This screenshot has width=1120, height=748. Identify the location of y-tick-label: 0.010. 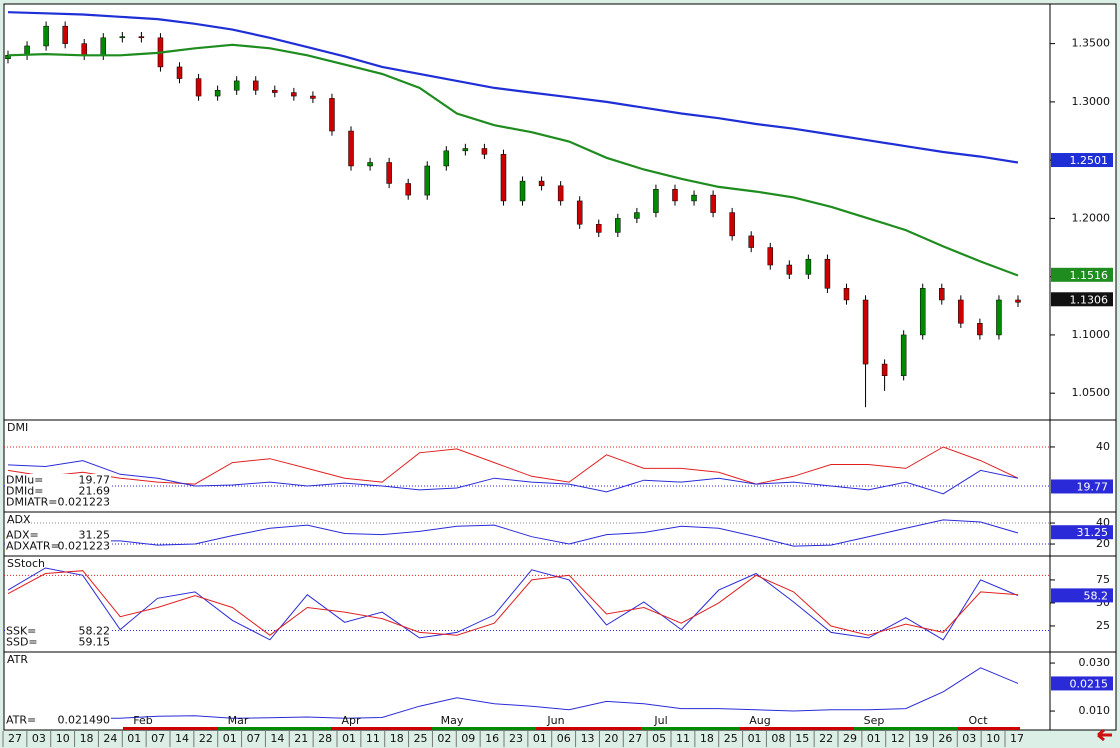
(1095, 710).